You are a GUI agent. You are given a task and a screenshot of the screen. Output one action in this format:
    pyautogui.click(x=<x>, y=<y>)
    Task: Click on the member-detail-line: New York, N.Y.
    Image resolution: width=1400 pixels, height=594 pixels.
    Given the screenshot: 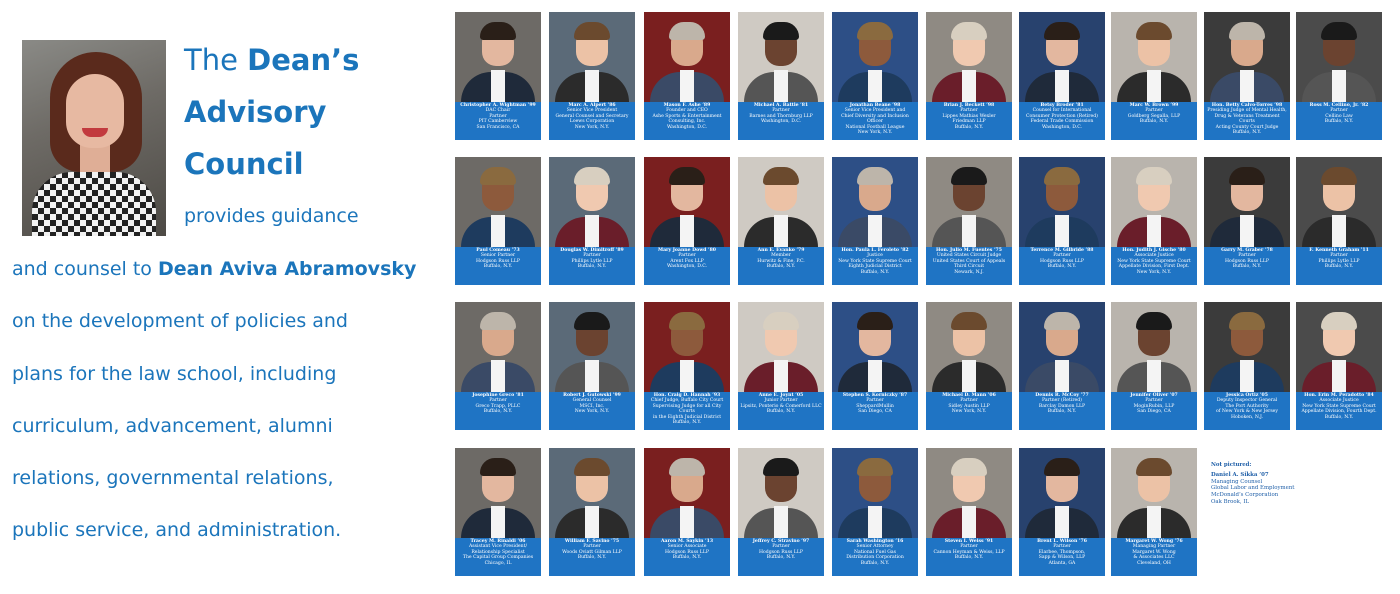 What is the action you would take?
    pyautogui.click(x=592, y=412)
    